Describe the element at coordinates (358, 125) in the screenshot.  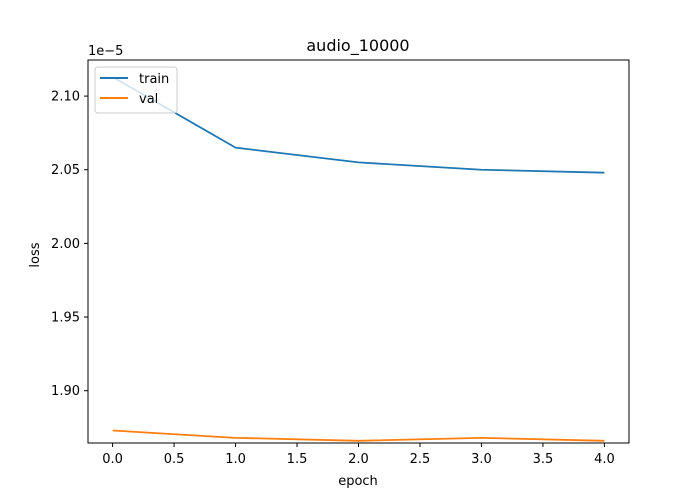
I see `series-line-train` at that location.